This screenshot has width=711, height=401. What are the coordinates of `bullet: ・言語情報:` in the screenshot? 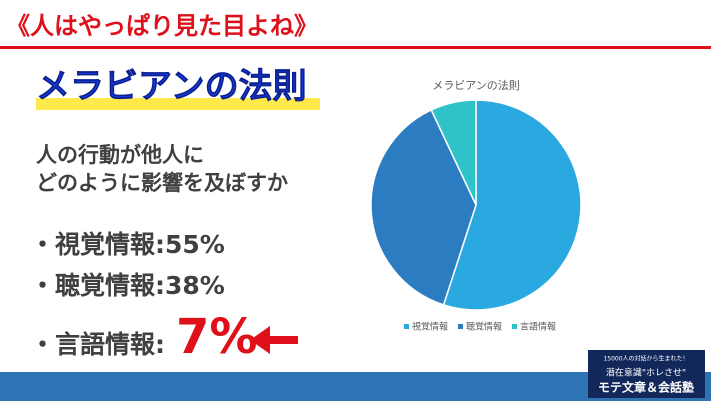 It's located at (97, 344).